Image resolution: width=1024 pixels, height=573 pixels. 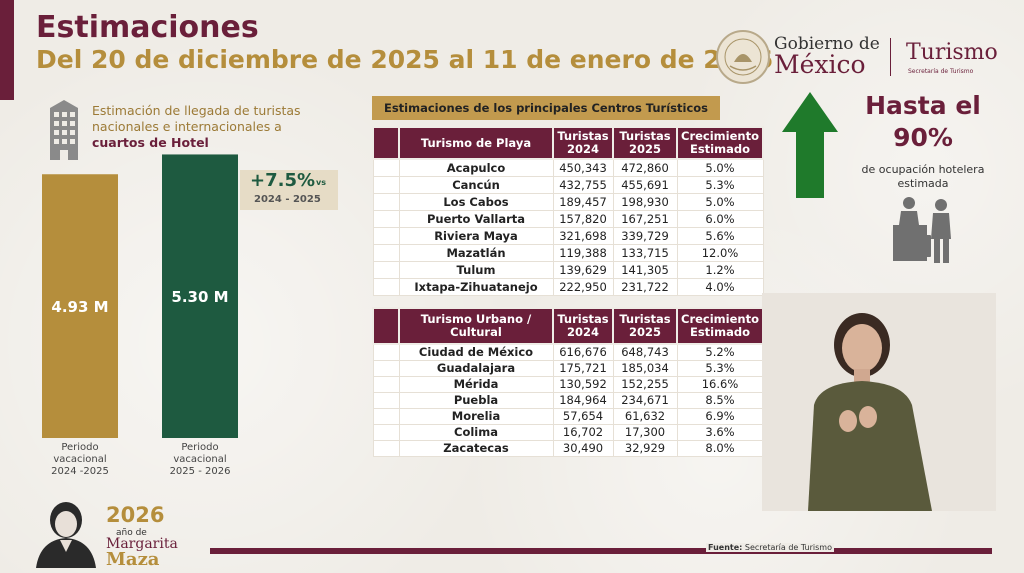 What do you see at coordinates (743, 57) in the screenshot?
I see `coat-of-arms-icon` at bounding box center [743, 57].